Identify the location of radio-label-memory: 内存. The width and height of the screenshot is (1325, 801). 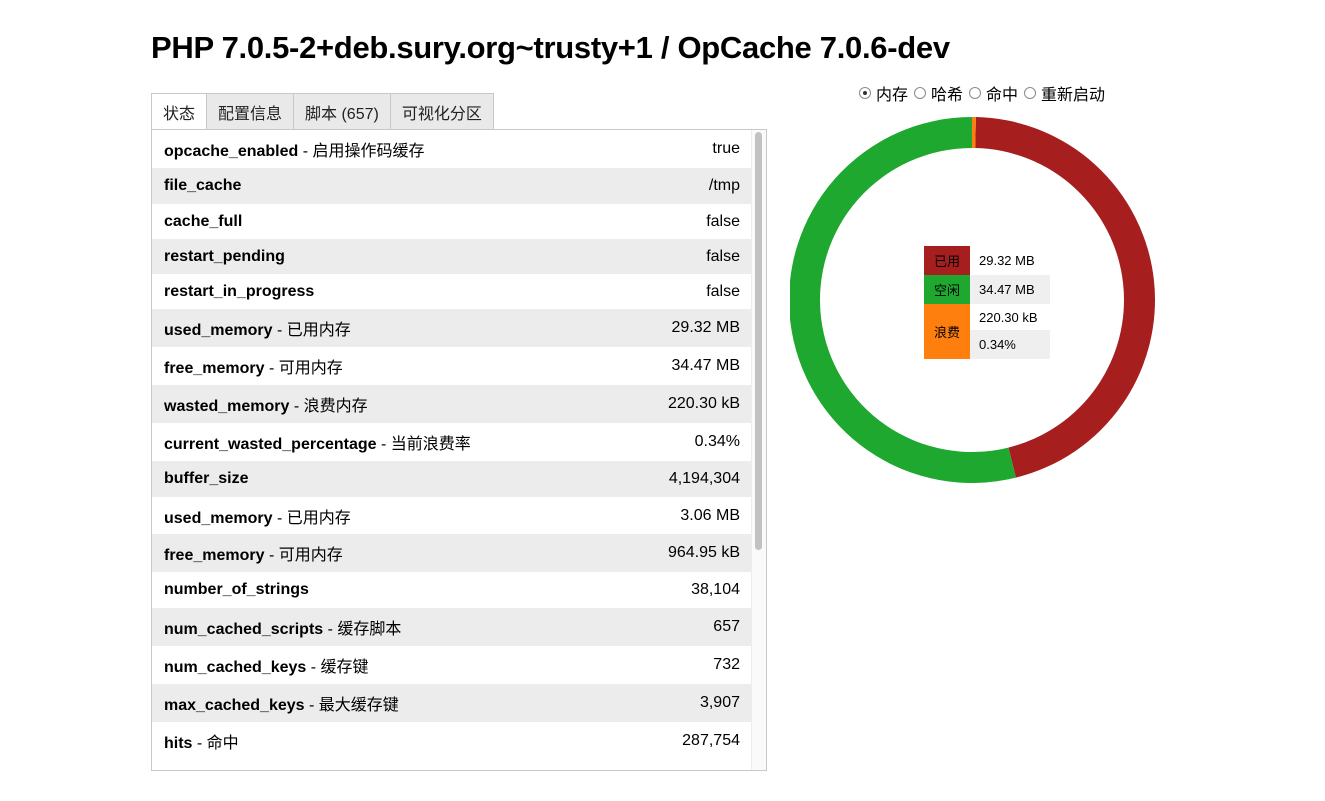
(892, 95).